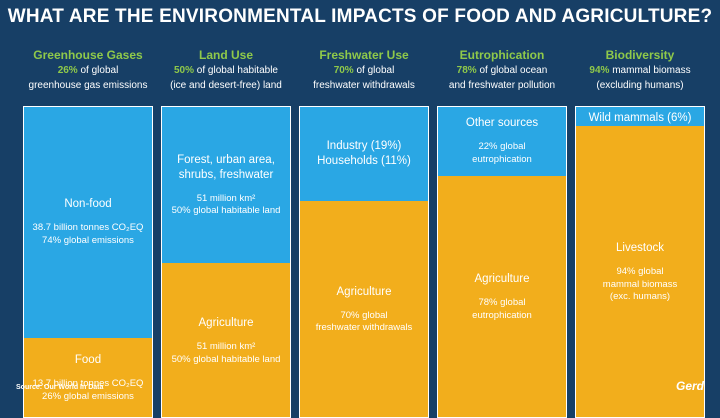 This screenshot has height=418, width=720. What do you see at coordinates (225, 55) in the screenshot?
I see `category-title: Land Use` at bounding box center [225, 55].